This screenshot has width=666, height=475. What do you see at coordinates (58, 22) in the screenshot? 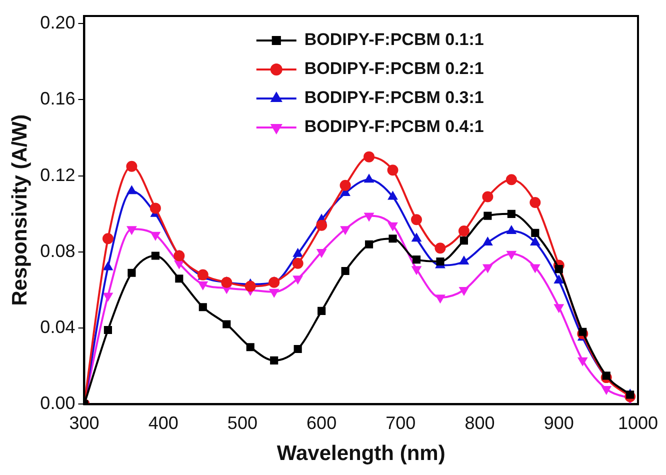
I see `y-tick-label: 0.20` at bounding box center [58, 22].